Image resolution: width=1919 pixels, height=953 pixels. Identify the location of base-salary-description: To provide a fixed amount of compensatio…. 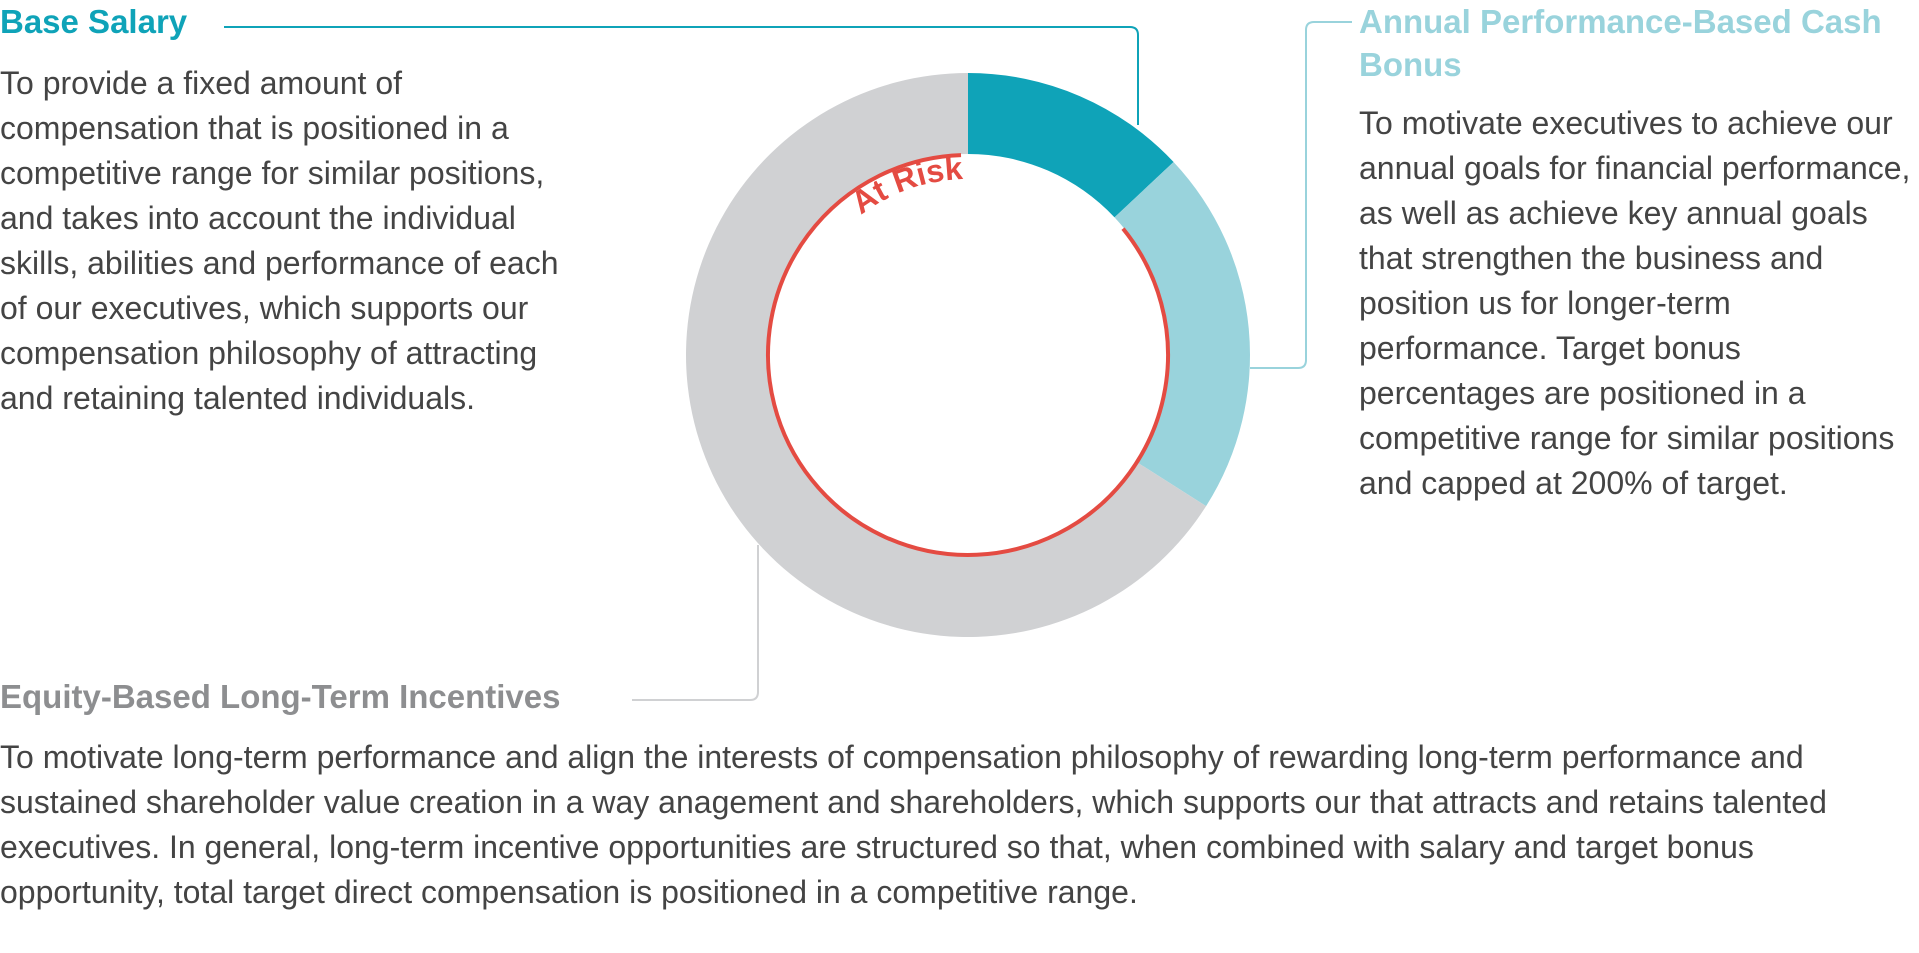
(279, 240).